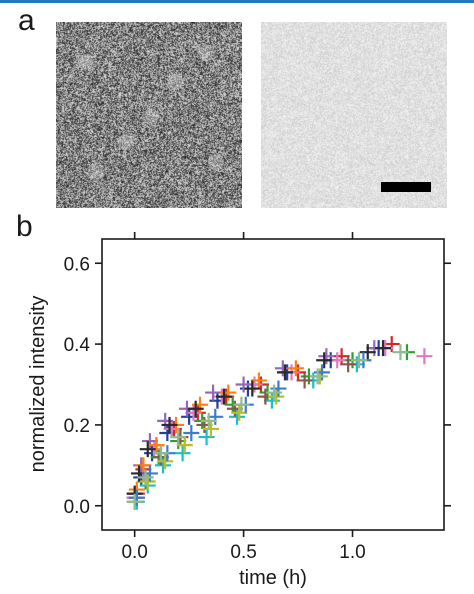  I want to click on x-tick-label: 1.0, so click(352, 552).